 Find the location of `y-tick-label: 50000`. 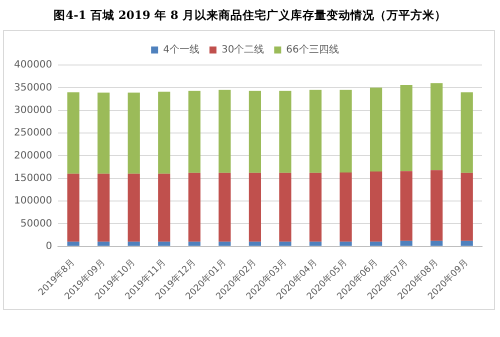

y-tick-label: 50000 is located at coordinates (36, 224).